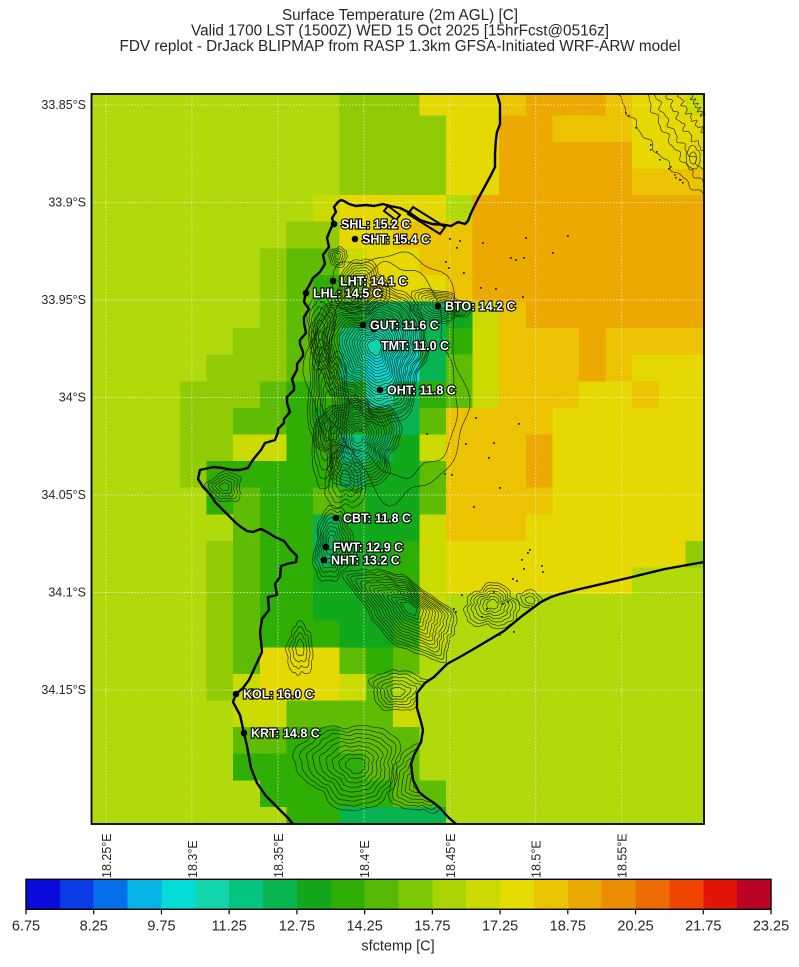 The height and width of the screenshot is (967, 799). Describe the element at coordinates (63, 105) in the screenshot. I see `svg-text: 33.85°S` at that location.